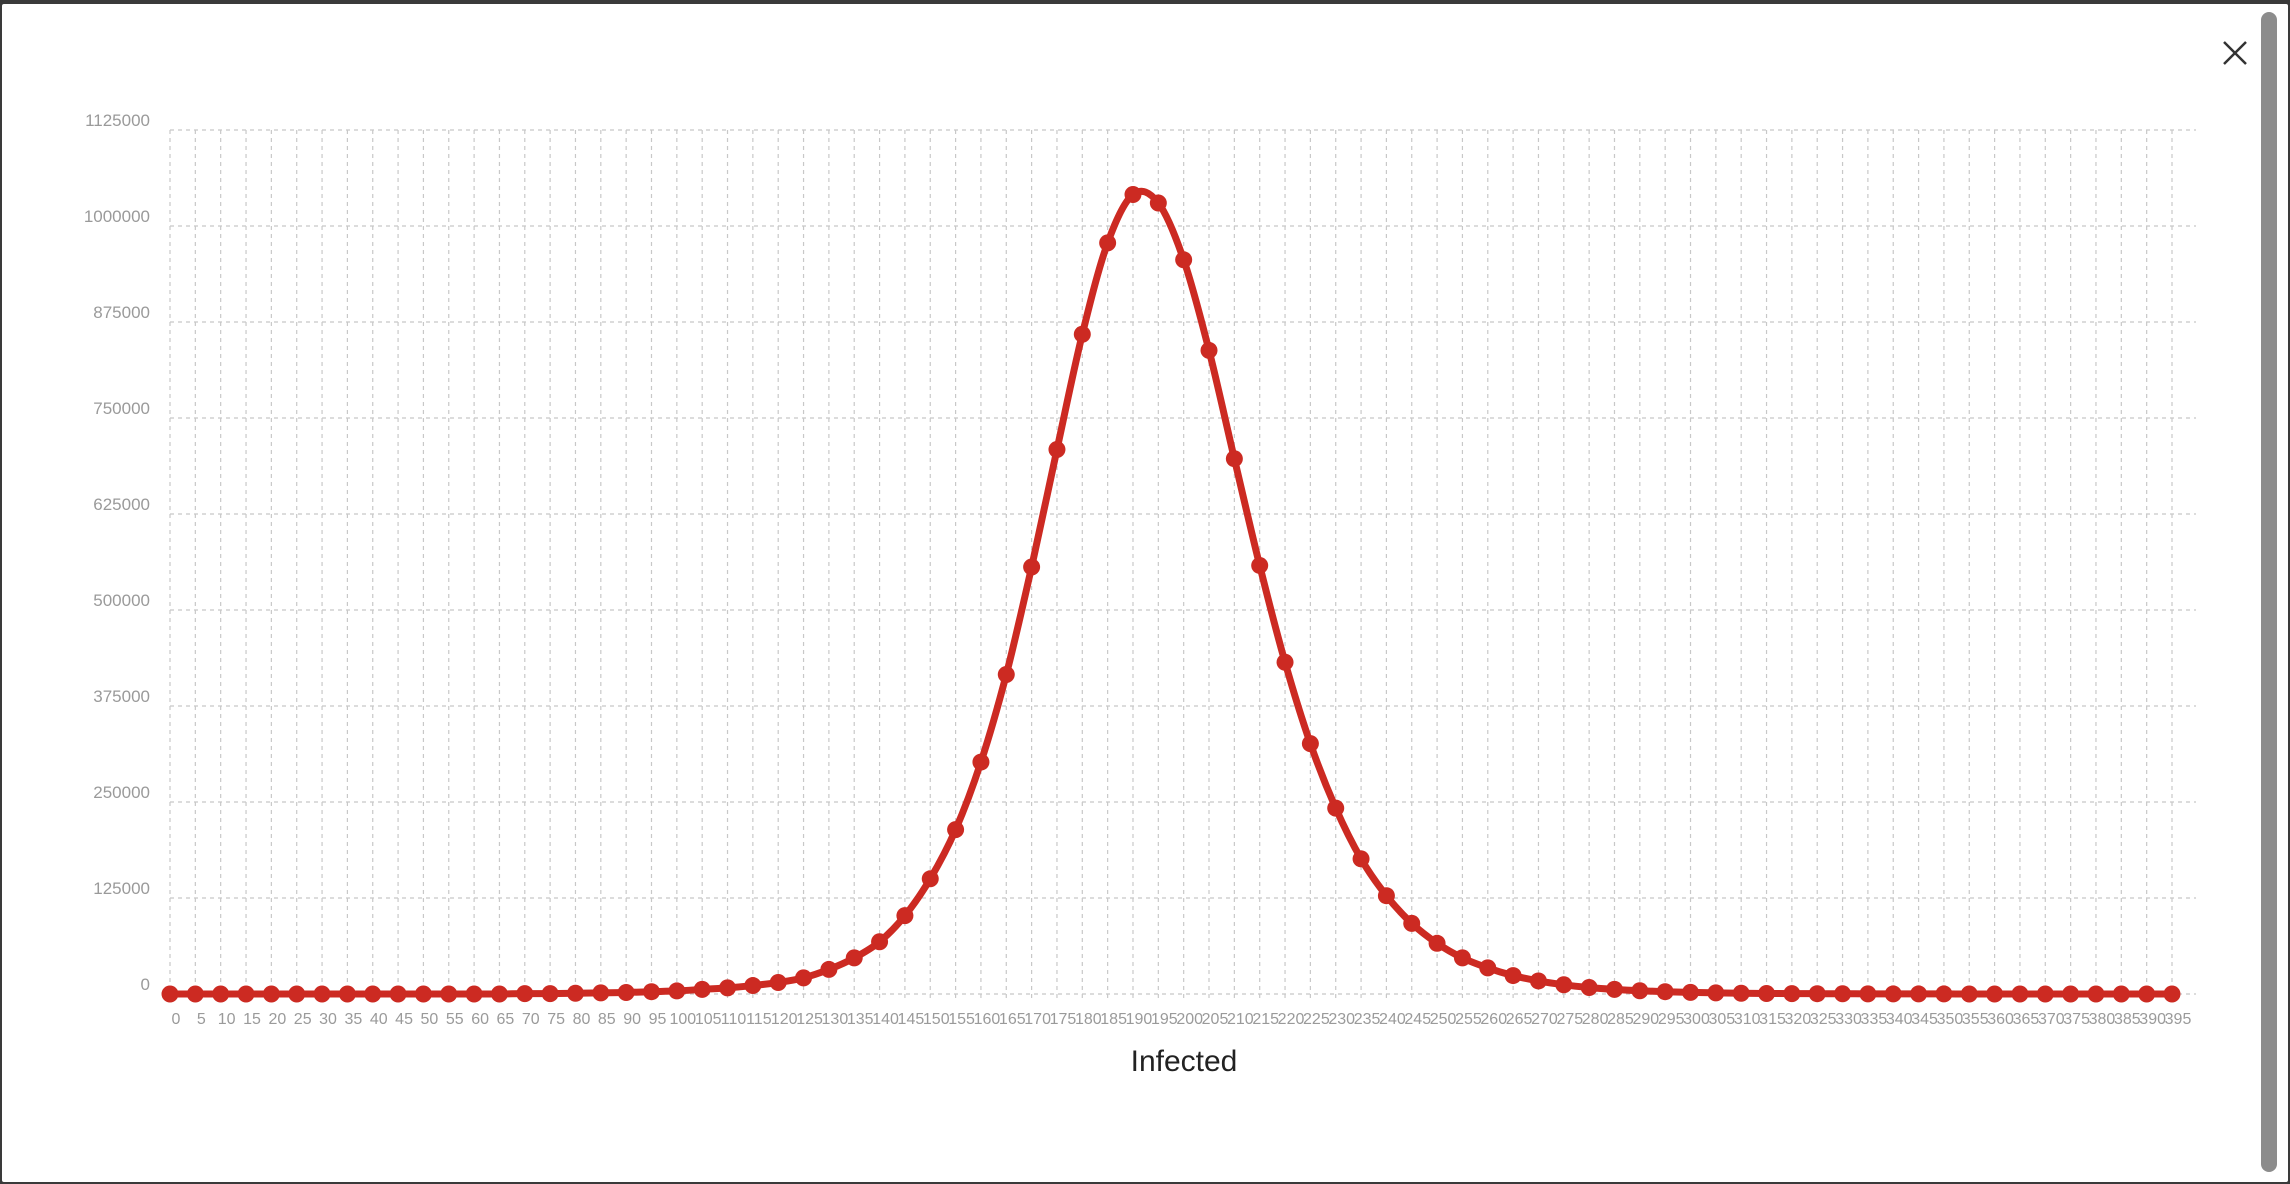 The image size is (2290, 1184). Describe the element at coordinates (860, 1019) in the screenshot. I see `x-tick-label: 135` at that location.